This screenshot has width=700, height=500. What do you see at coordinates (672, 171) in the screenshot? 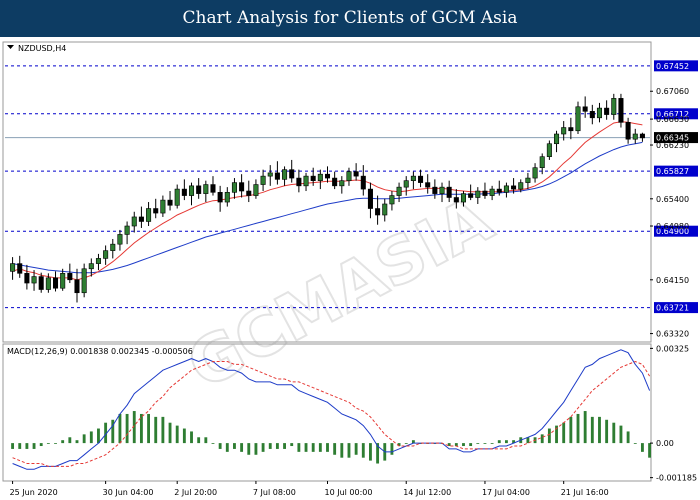
I see `level-price-label: 0.65827` at bounding box center [672, 171].